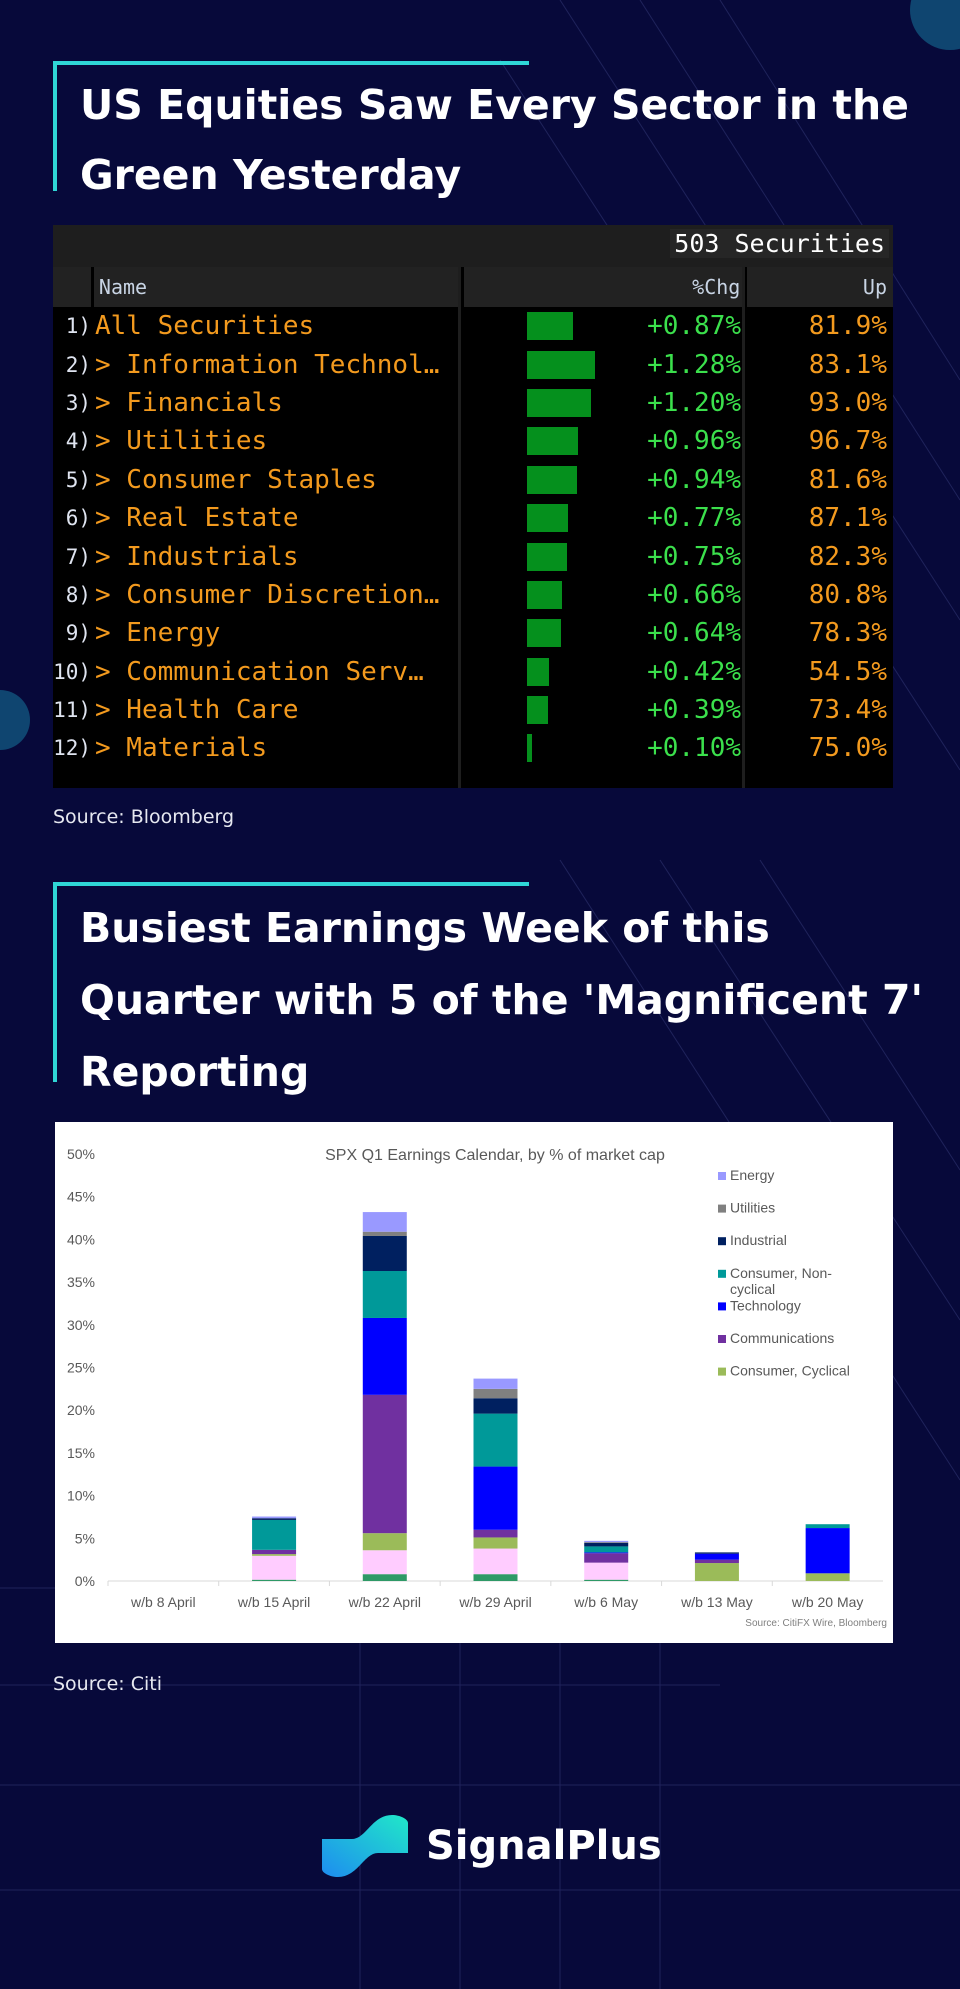 Image resolution: width=960 pixels, height=1989 pixels. I want to click on x-tick-label: w/b 15 April, so click(273, 1602).